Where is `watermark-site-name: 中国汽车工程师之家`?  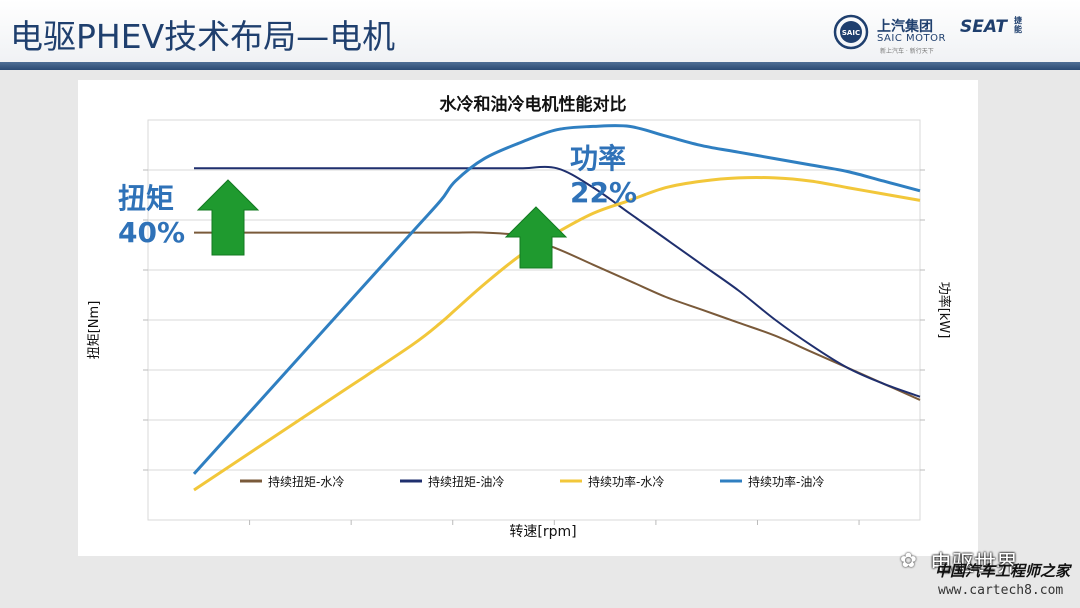
watermark-site-name: 中国汽车工程师之家 is located at coordinates (1003, 571).